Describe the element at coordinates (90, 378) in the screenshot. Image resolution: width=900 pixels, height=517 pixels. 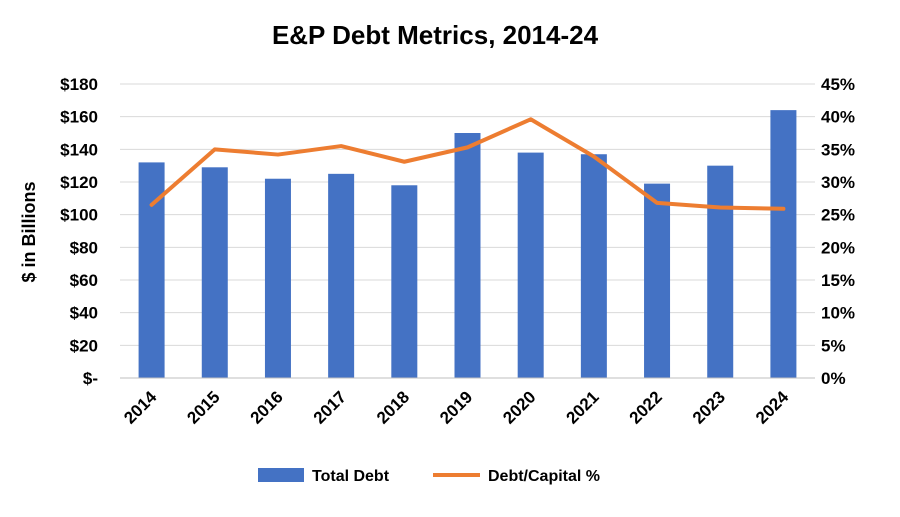
I see `y-tick-label: $-` at that location.